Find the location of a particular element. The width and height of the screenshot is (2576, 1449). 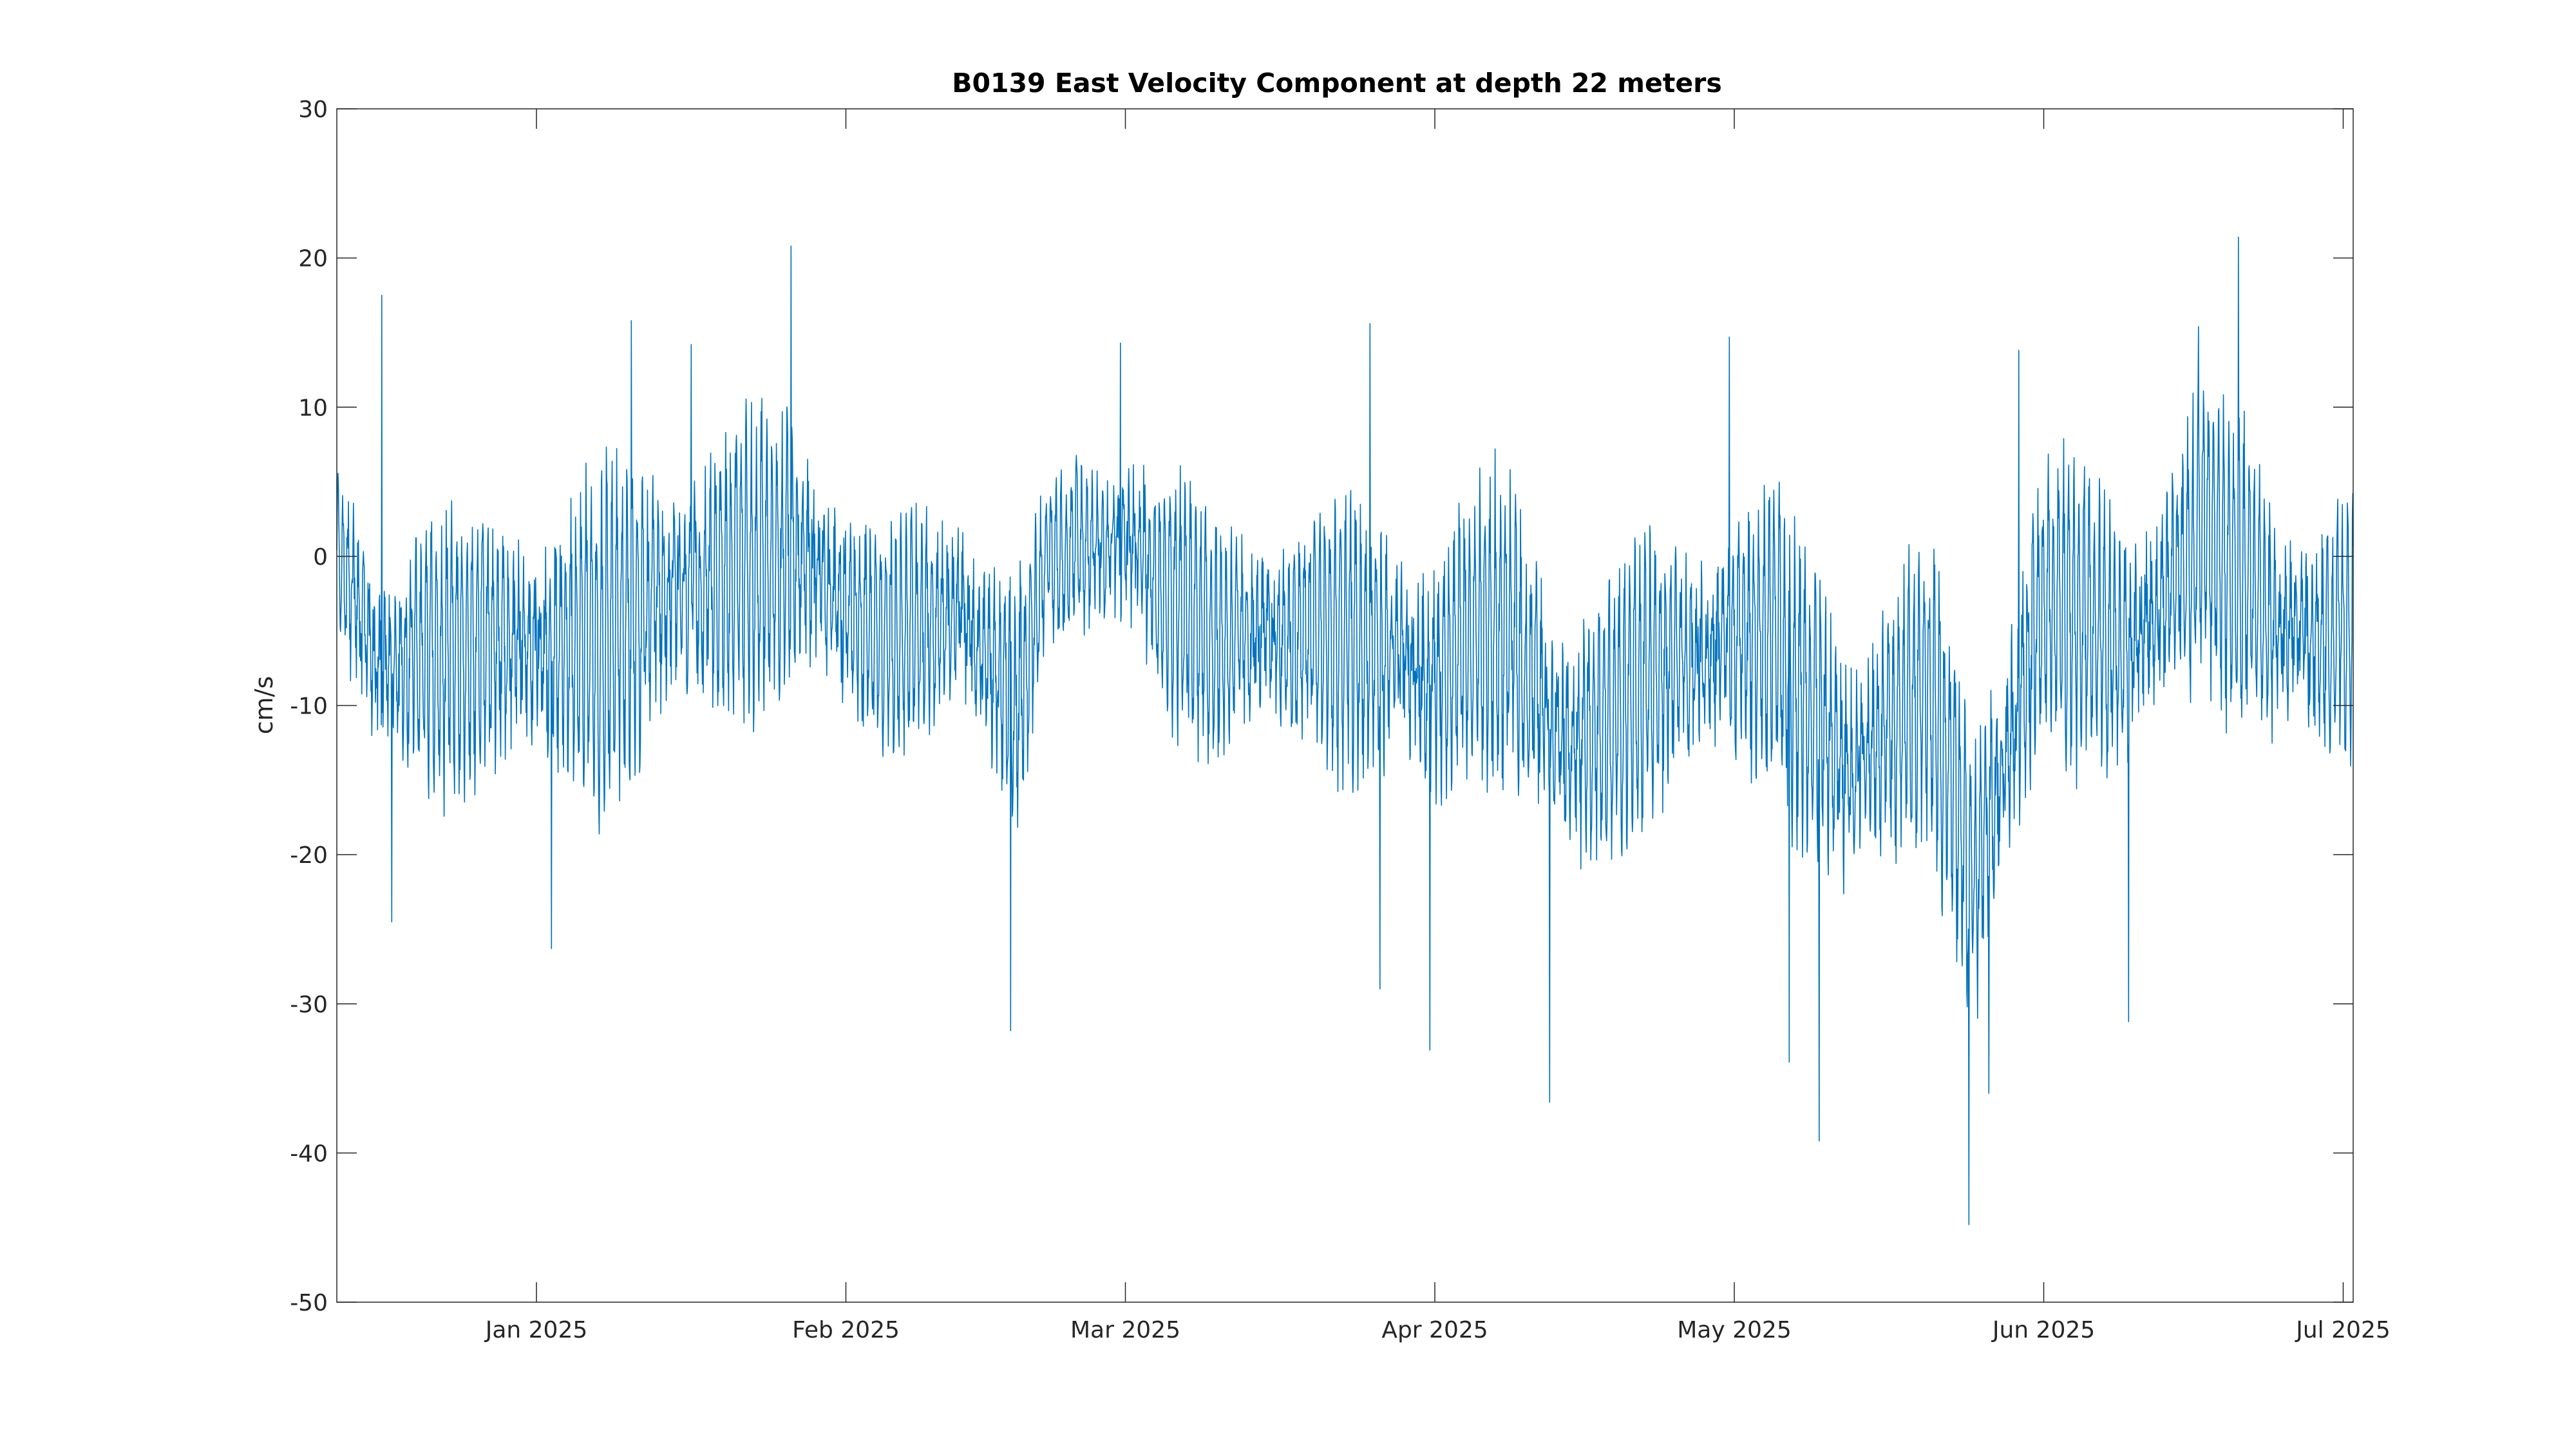

x-tick-label: Feb 2025 is located at coordinates (846, 1330).